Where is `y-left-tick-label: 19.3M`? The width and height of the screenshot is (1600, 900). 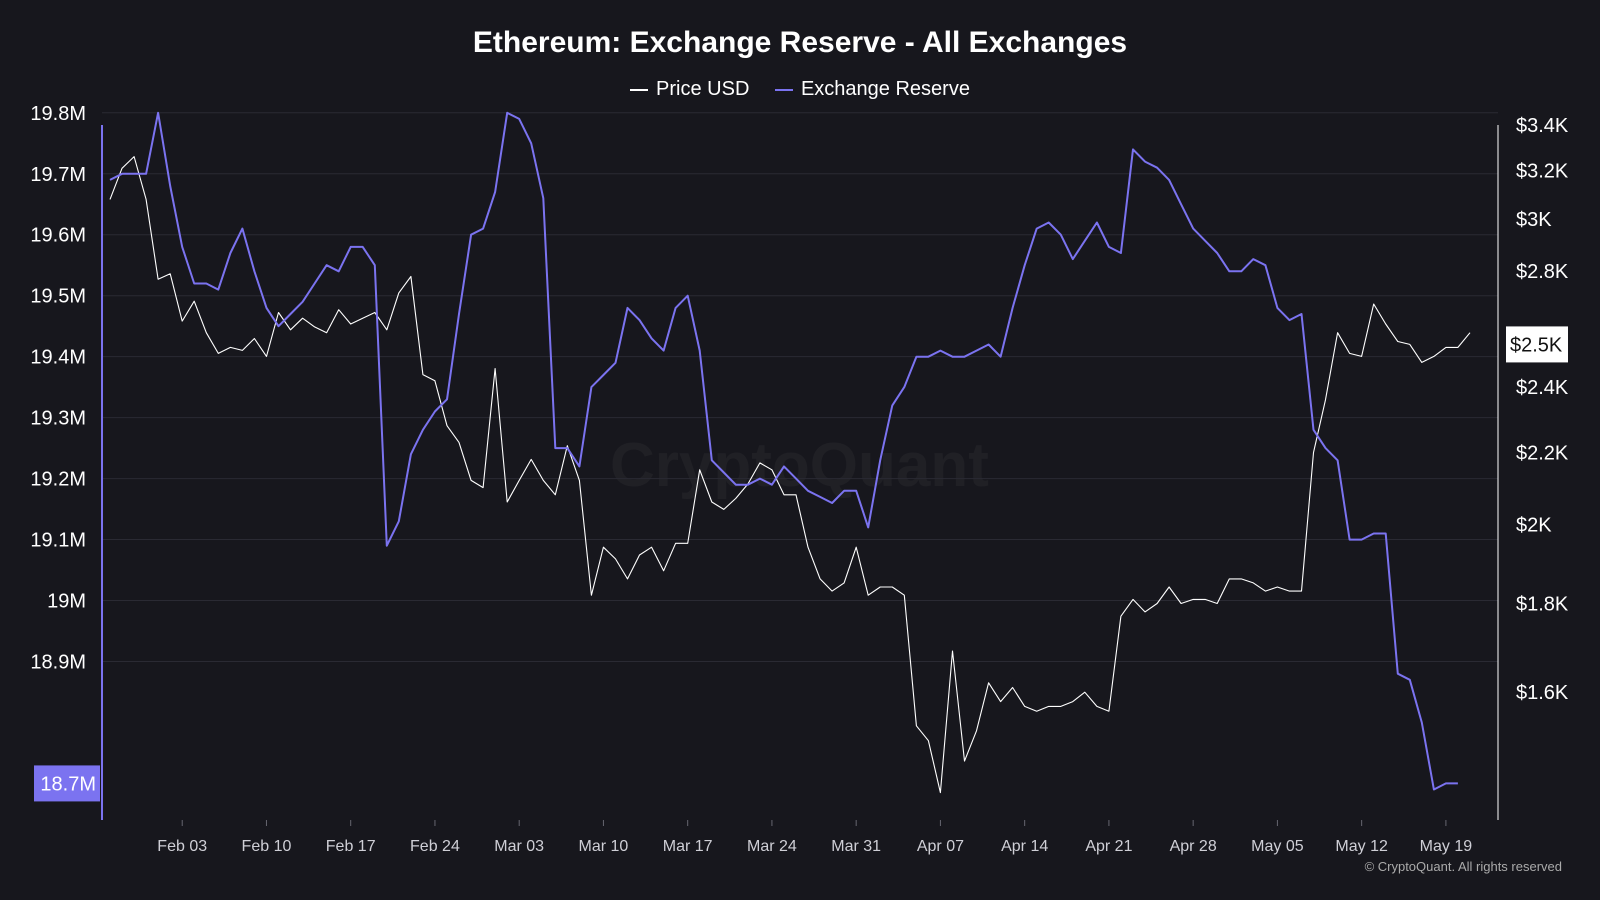
y-left-tick-label: 19.3M is located at coordinates (58, 419).